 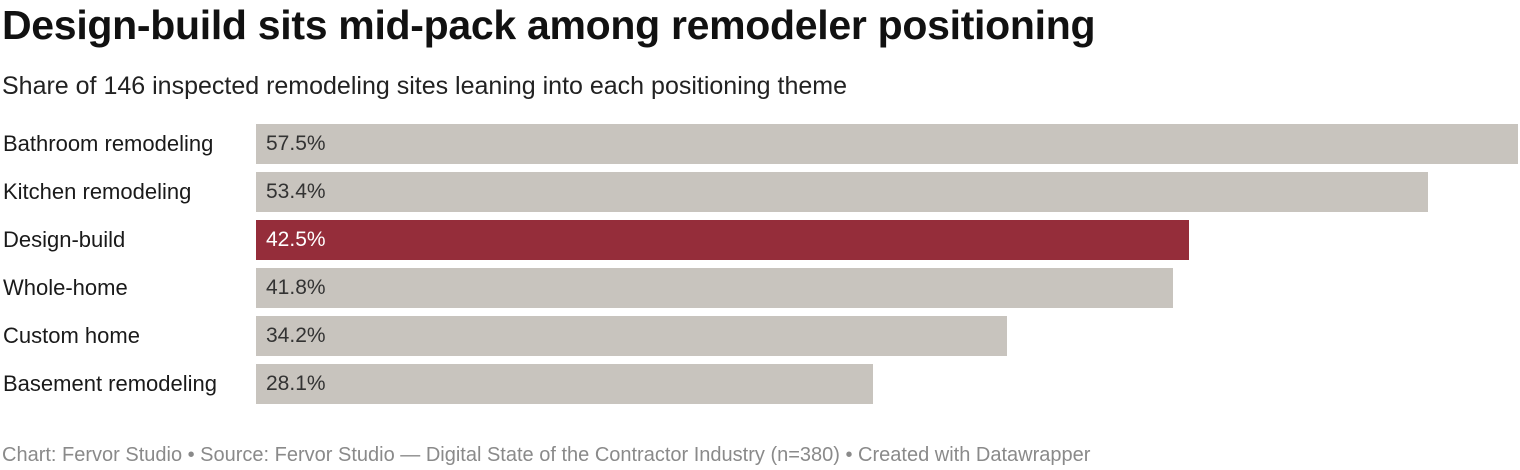 What do you see at coordinates (64, 239) in the screenshot?
I see `category-label: Design-build` at bounding box center [64, 239].